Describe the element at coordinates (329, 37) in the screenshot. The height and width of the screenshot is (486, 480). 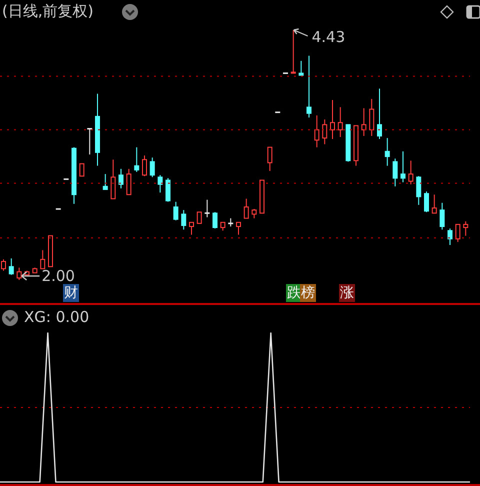
I see `annotation: 4.43` at that location.